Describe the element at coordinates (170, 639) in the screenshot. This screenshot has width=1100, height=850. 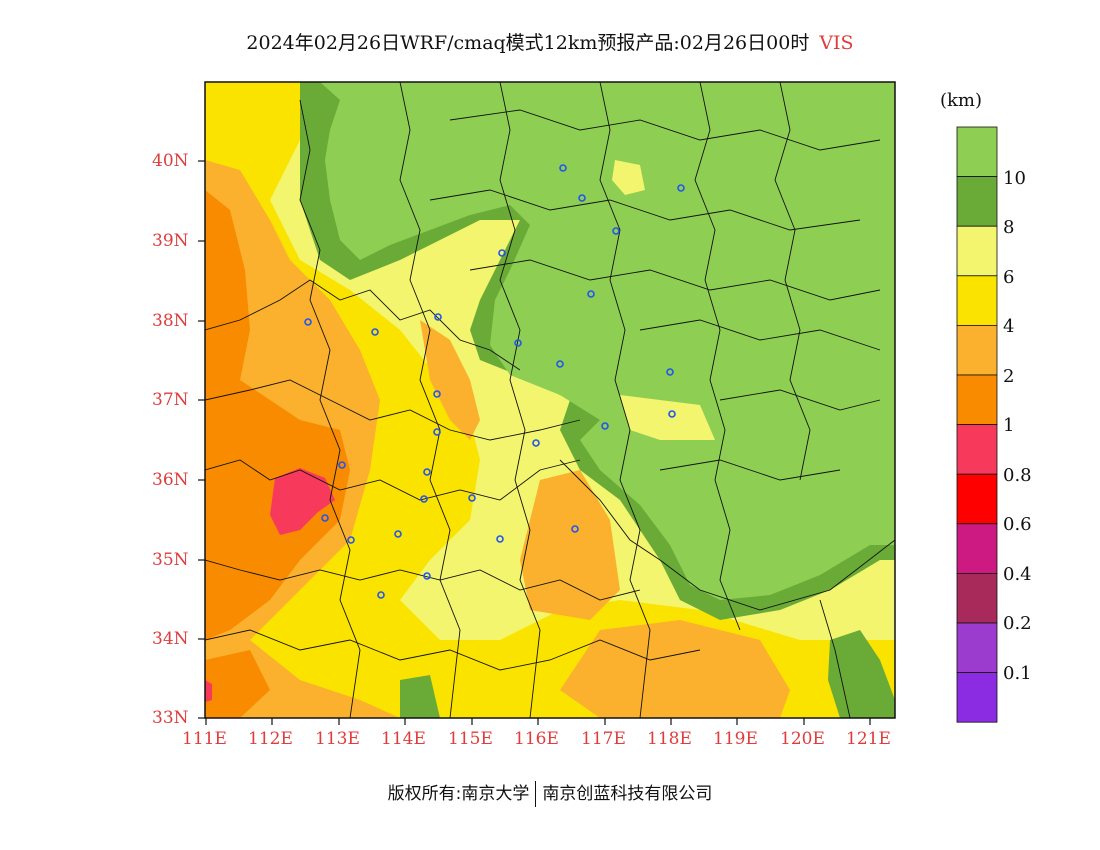
I see `lat-label: 34N` at that location.